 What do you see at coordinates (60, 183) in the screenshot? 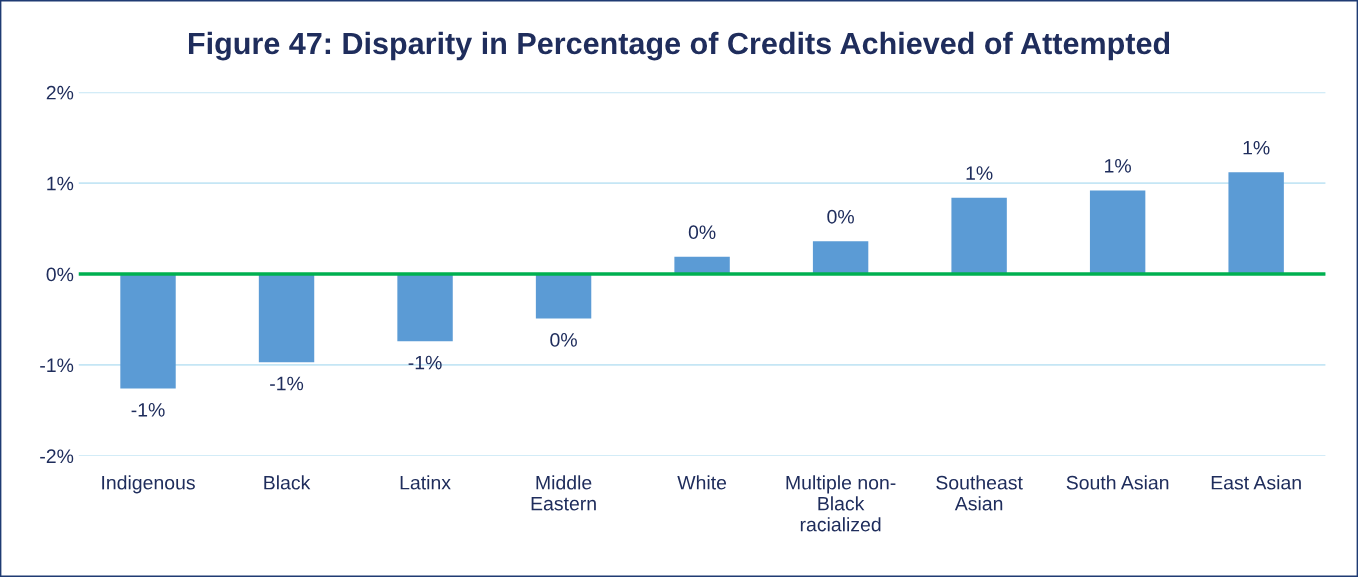
I see `y-tick-label: 1%` at bounding box center [60, 183].